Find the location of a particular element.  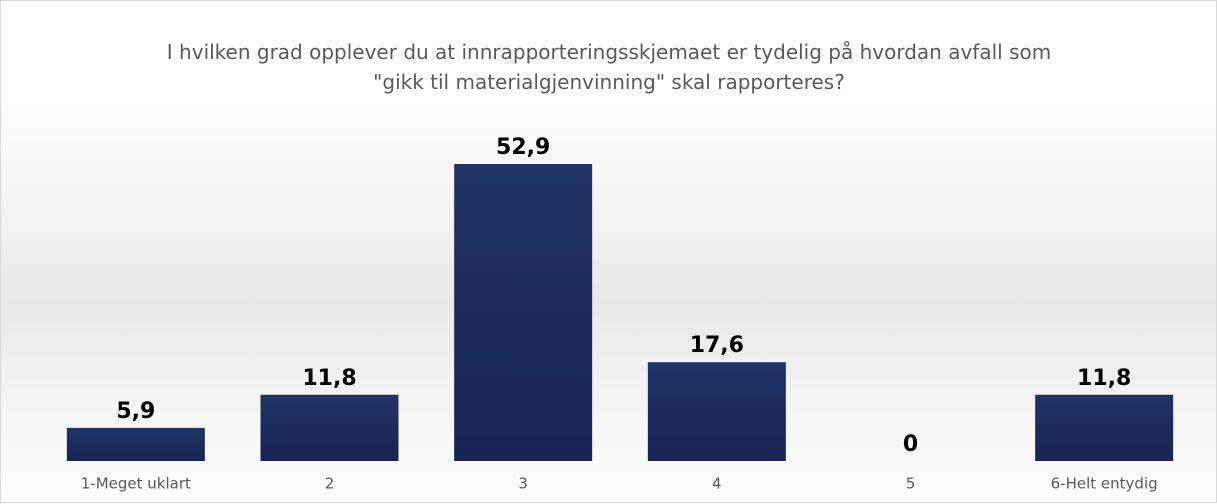

x-tick-label: 4 is located at coordinates (717, 484).